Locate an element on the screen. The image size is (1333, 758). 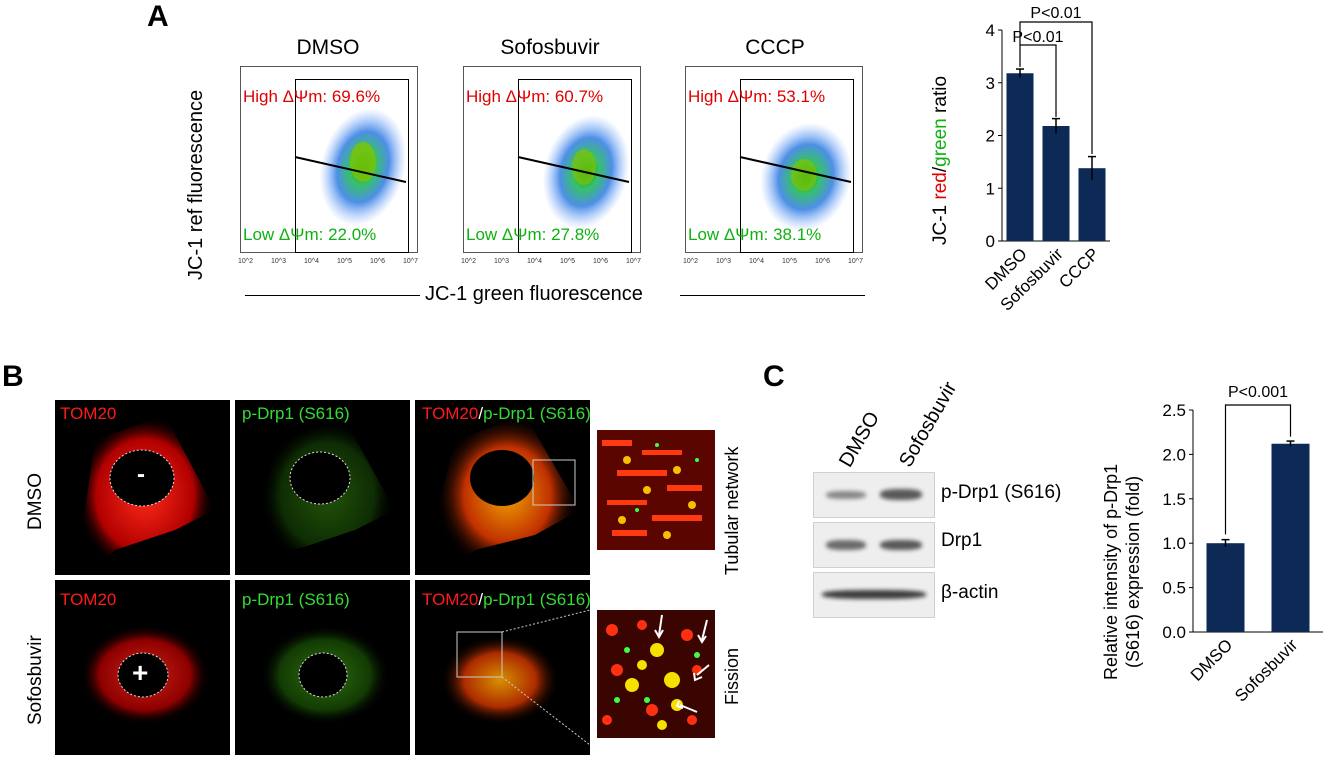
micro-sofosbuvir-merge is located at coordinates (502, 667).